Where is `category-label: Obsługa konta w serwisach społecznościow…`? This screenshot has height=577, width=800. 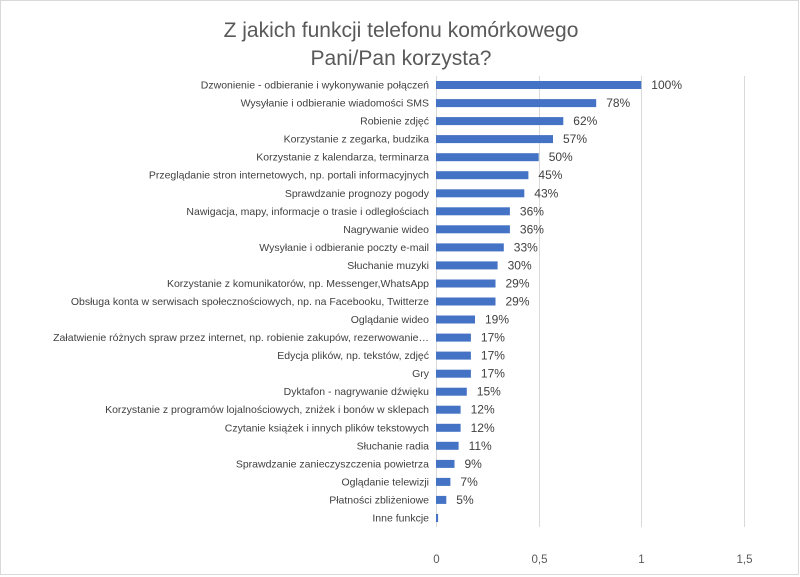
category-label: Obsługa konta w serwisach społecznościow… is located at coordinates (250, 302).